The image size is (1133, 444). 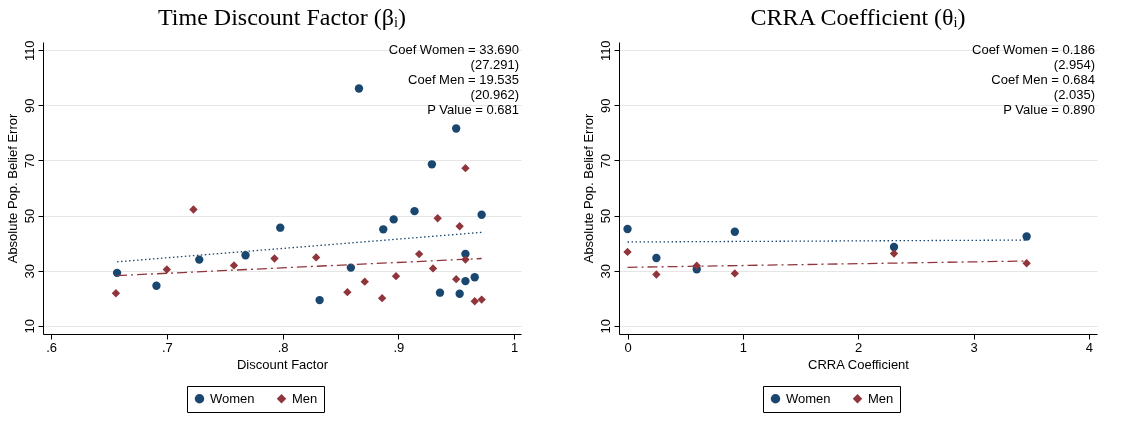 What do you see at coordinates (473, 109) in the screenshot?
I see `annotation: P Value = 0.681` at bounding box center [473, 109].